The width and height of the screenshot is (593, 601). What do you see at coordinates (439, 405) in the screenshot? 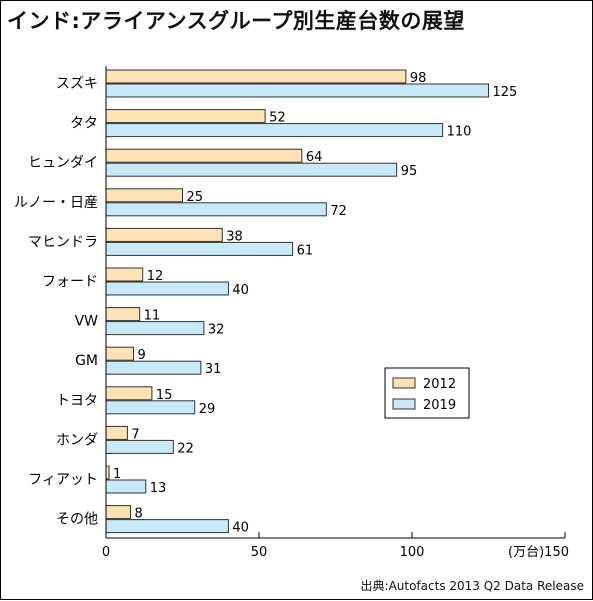
I see `legend-label: 2019` at bounding box center [439, 405].